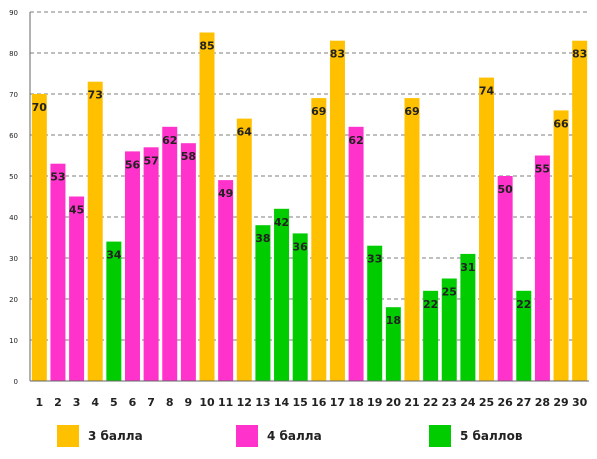 This screenshot has height=459, width=597. Describe the element at coordinates (318, 111) in the screenshot. I see `data-label-16: 69` at that location.